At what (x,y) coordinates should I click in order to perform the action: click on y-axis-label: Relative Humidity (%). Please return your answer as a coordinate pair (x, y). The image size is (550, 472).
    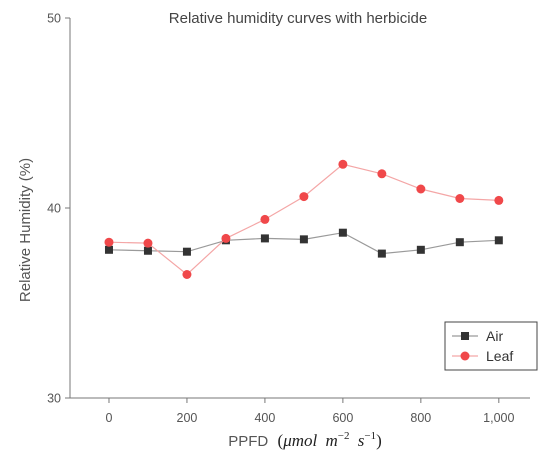
    Looking at the image, I should click on (25, 230).